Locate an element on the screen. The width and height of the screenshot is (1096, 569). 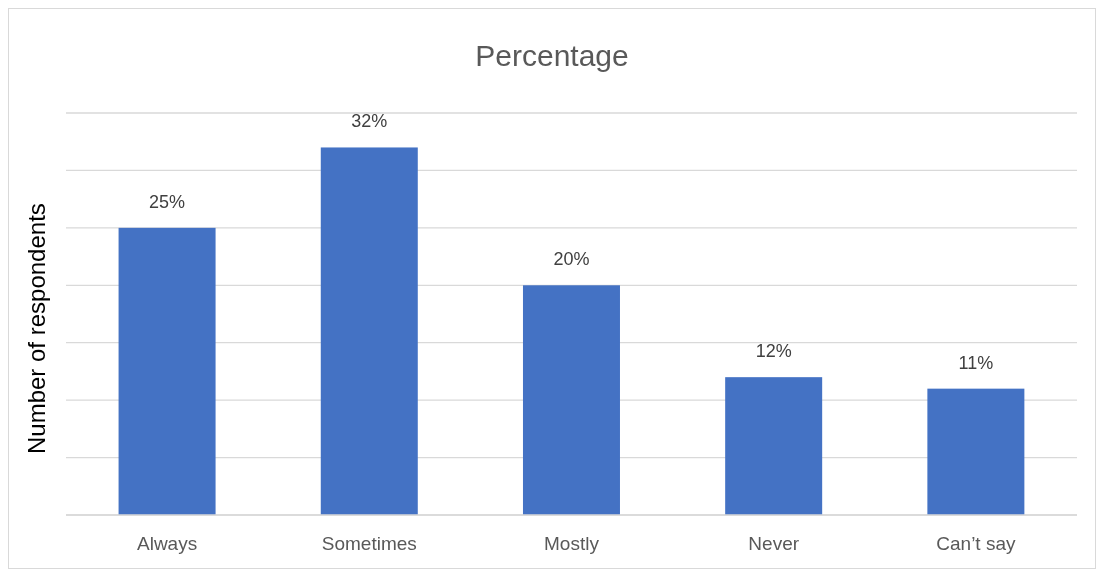
x-tick-label: Sometimes is located at coordinates (369, 544).